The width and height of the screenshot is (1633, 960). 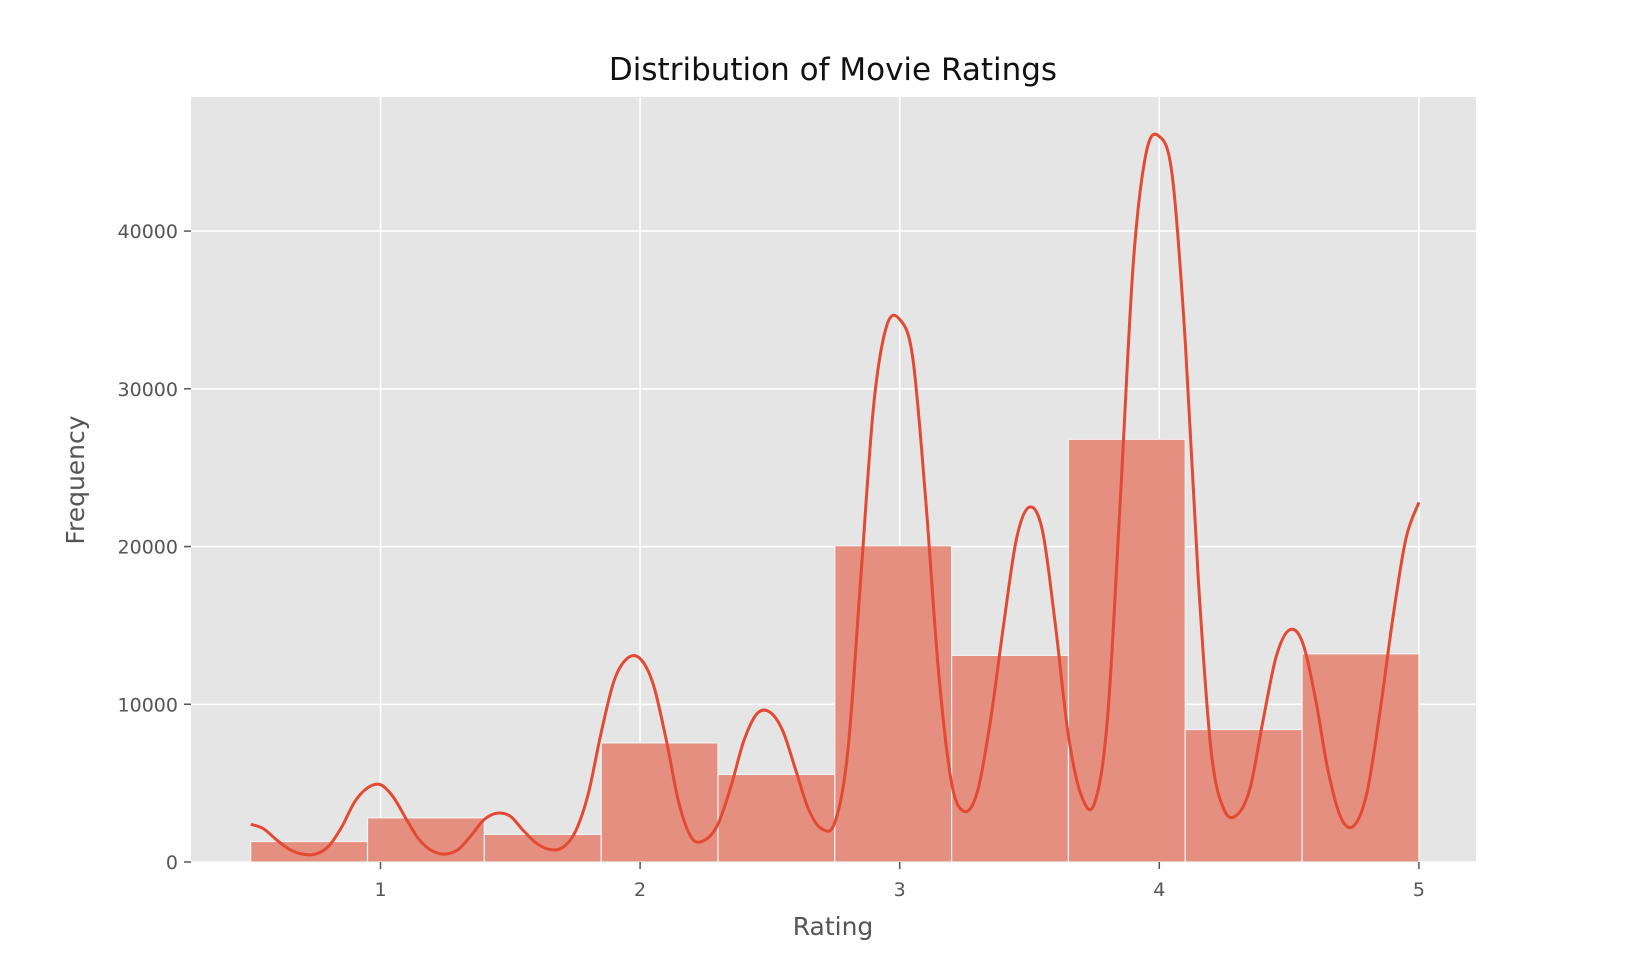 I want to click on x-tick-label: 2, so click(x=640, y=890).